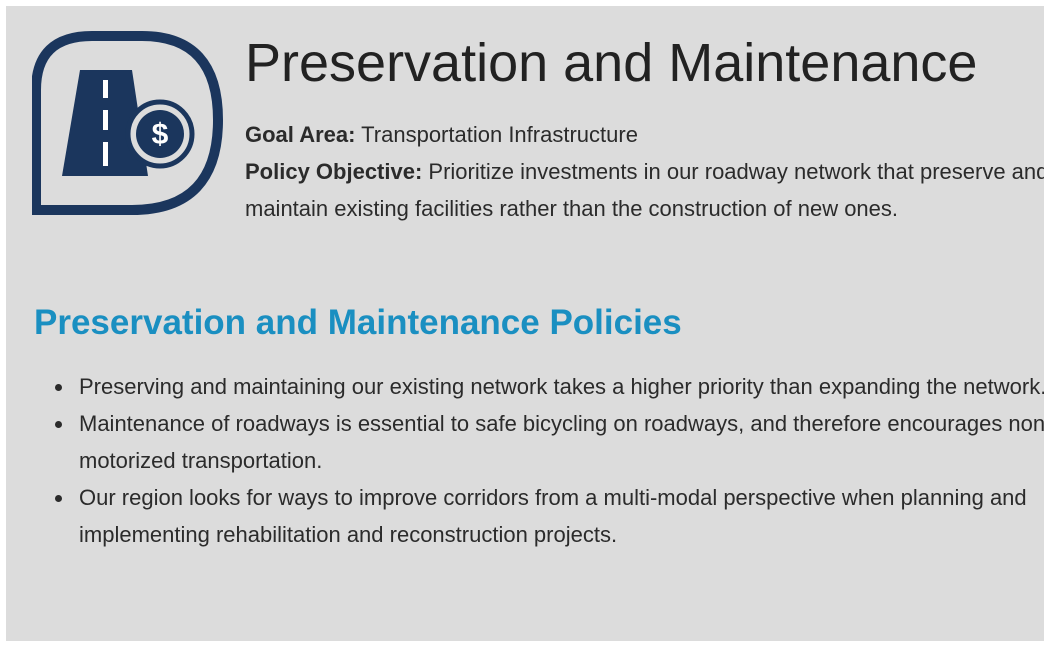 This screenshot has height=647, width=1044. What do you see at coordinates (300, 134) in the screenshot?
I see `goal-label: Goal Area:` at bounding box center [300, 134].